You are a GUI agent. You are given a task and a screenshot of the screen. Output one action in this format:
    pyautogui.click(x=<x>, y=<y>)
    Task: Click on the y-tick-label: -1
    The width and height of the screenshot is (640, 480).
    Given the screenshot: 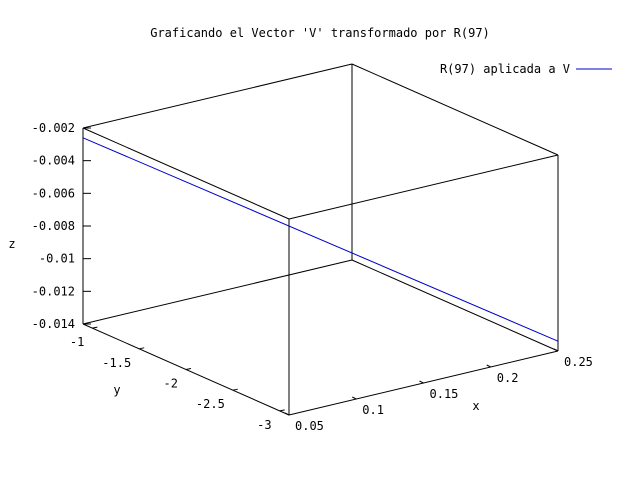 What is the action you would take?
    pyautogui.click(x=77, y=342)
    